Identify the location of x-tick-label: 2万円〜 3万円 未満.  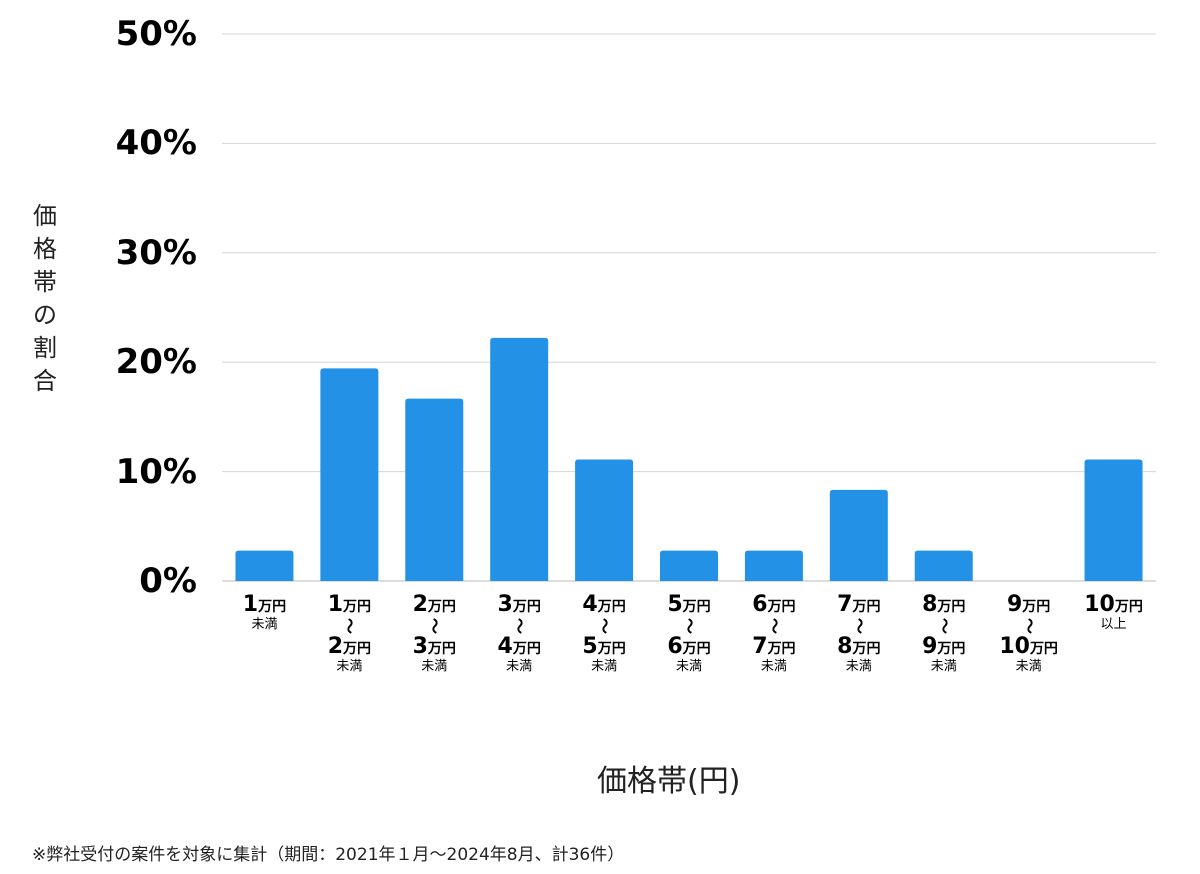
(434, 633).